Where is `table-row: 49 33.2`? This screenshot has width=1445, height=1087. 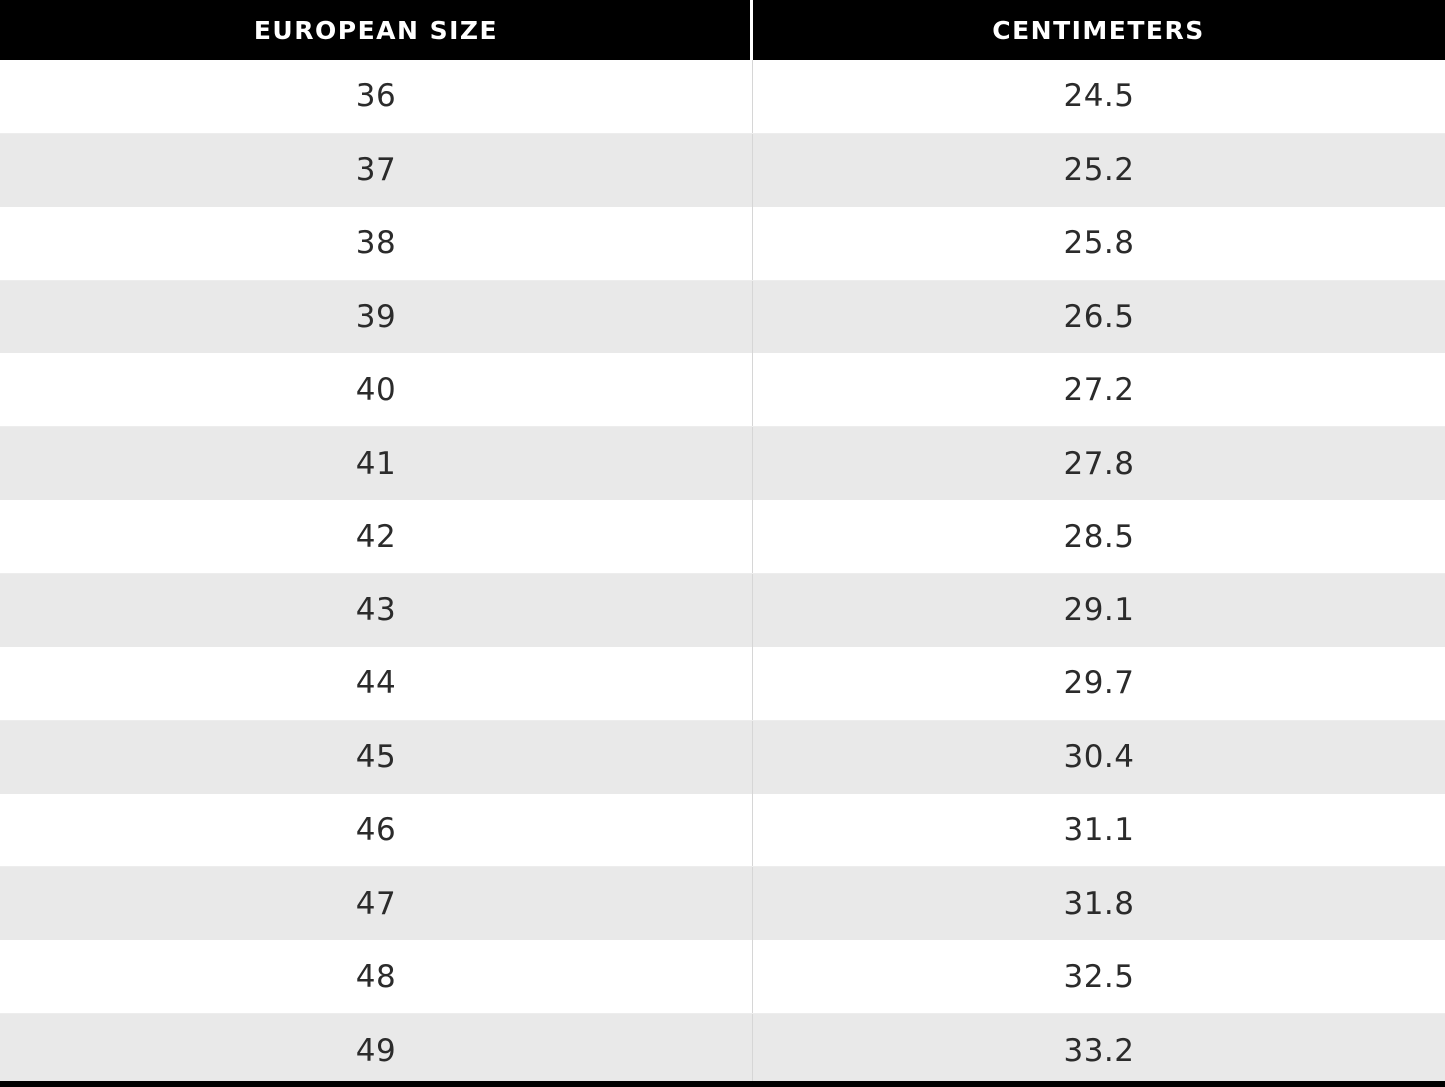
table-row: 49 33.2 is located at coordinates (722, 1050).